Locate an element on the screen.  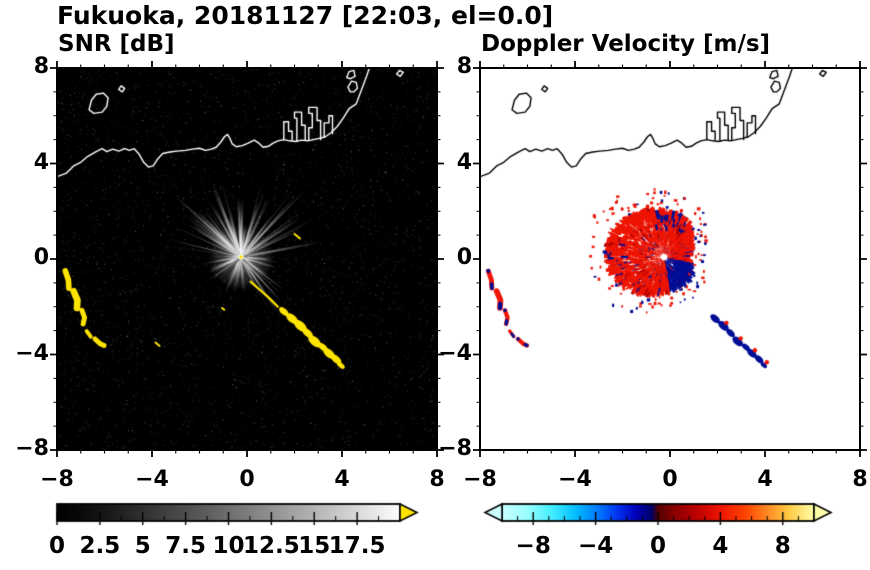
colorbar-tick-label: 17.5 is located at coordinates (357, 546).